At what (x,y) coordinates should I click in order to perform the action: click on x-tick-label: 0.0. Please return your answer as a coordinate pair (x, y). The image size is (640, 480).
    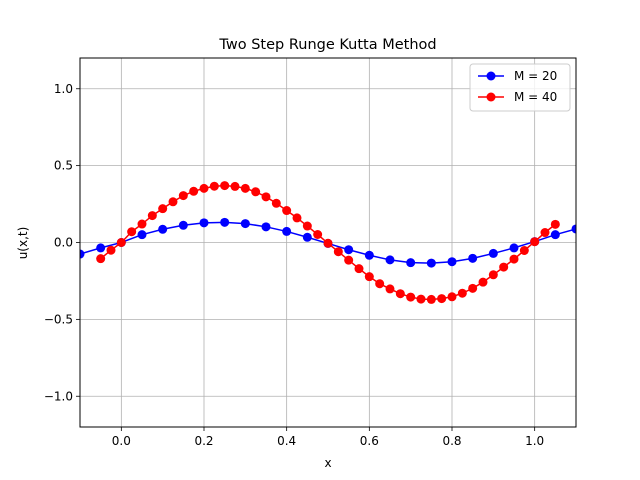
    Looking at the image, I should click on (121, 441).